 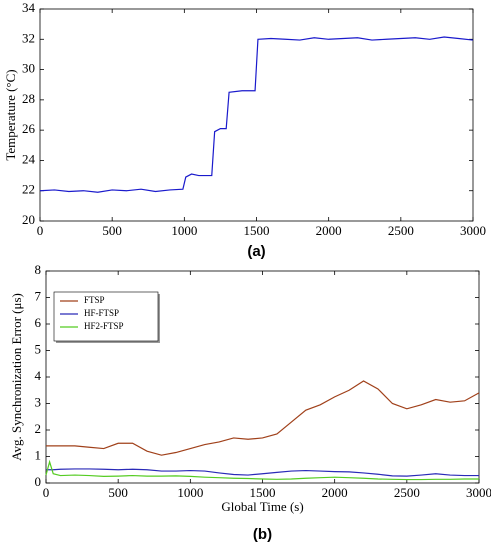 I want to click on y-axis-label: Temperature (°C), so click(x=10, y=114).